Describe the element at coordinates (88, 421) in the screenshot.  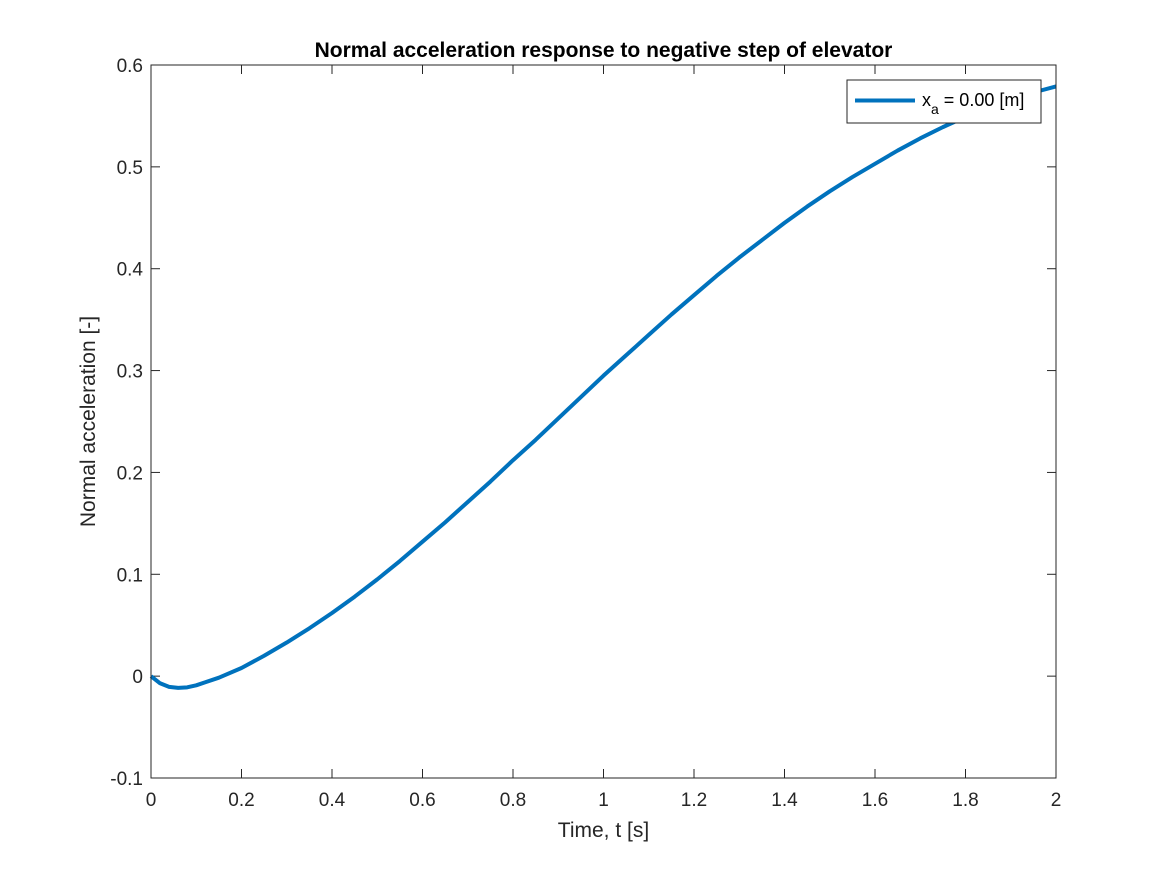
I see `y-axis-label: Normal acceleration [-]` at that location.